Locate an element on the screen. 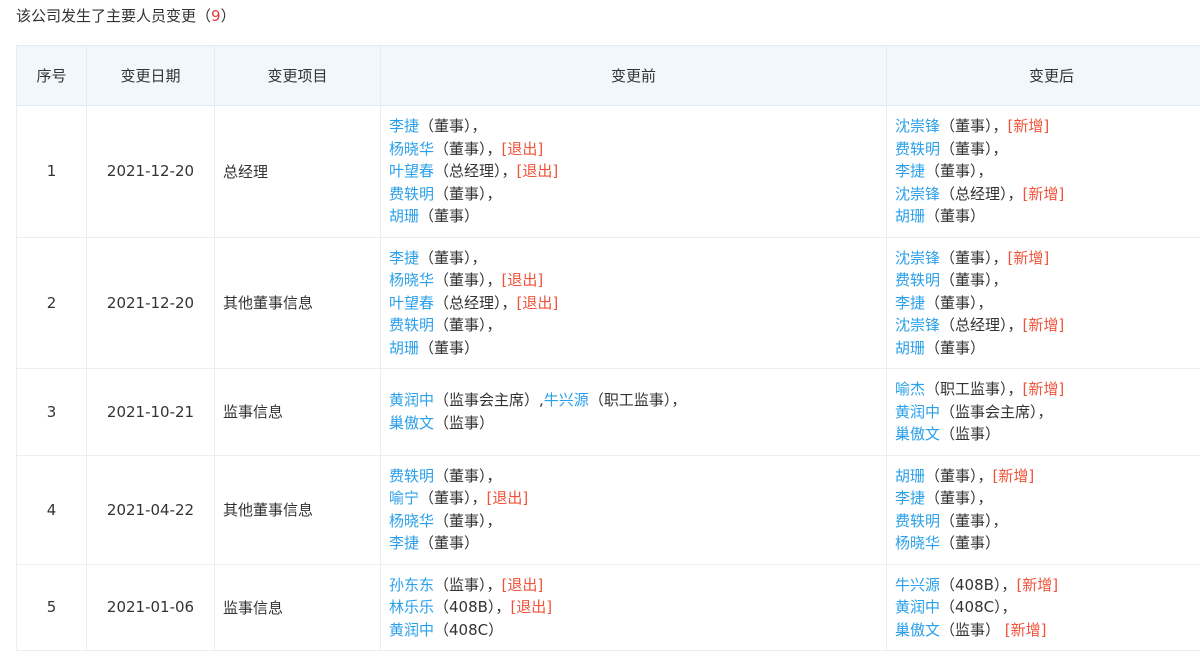 This screenshot has height=661, width=1200. change-before: 黄润中（监事会主席）,牛兴源（职工监事）， 巢傲文（监事） is located at coordinates (633, 412).